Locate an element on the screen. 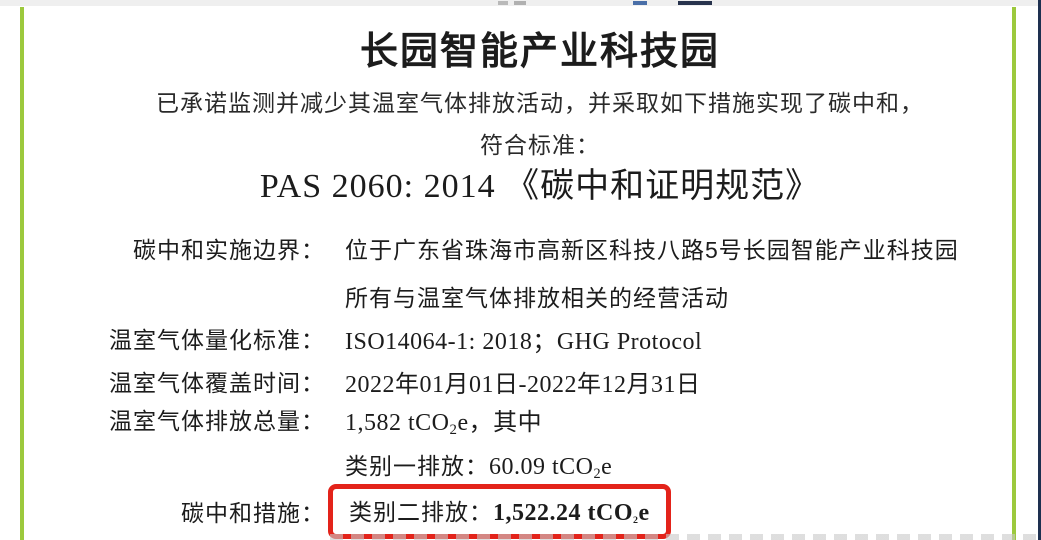 This screenshot has width=1041, height=540. field-value-quantification: ISO14064-1: 2018；GHG Protocol is located at coordinates (524, 342).